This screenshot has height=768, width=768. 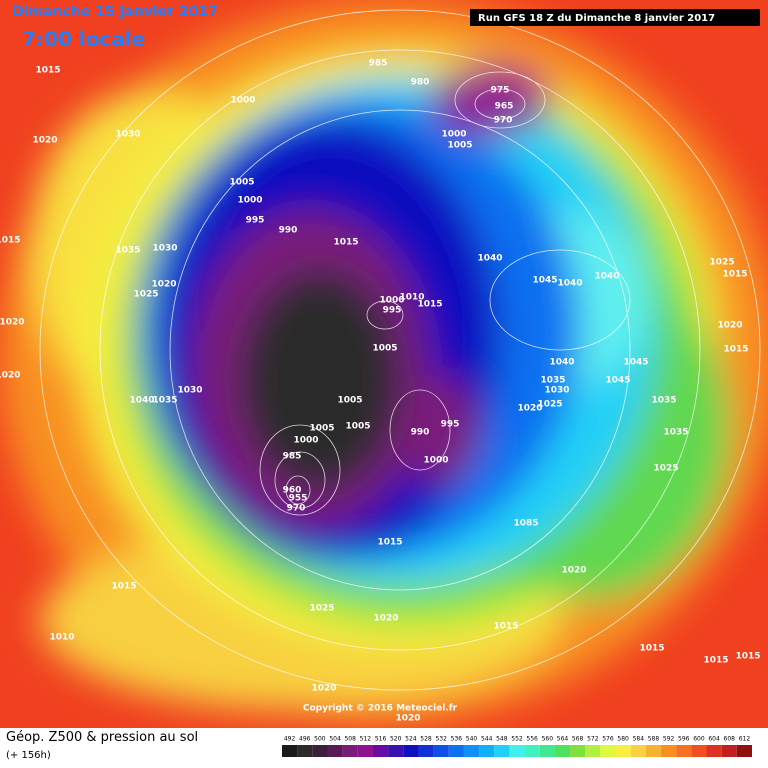 I want to click on isobar-label: 955, so click(x=298, y=499).